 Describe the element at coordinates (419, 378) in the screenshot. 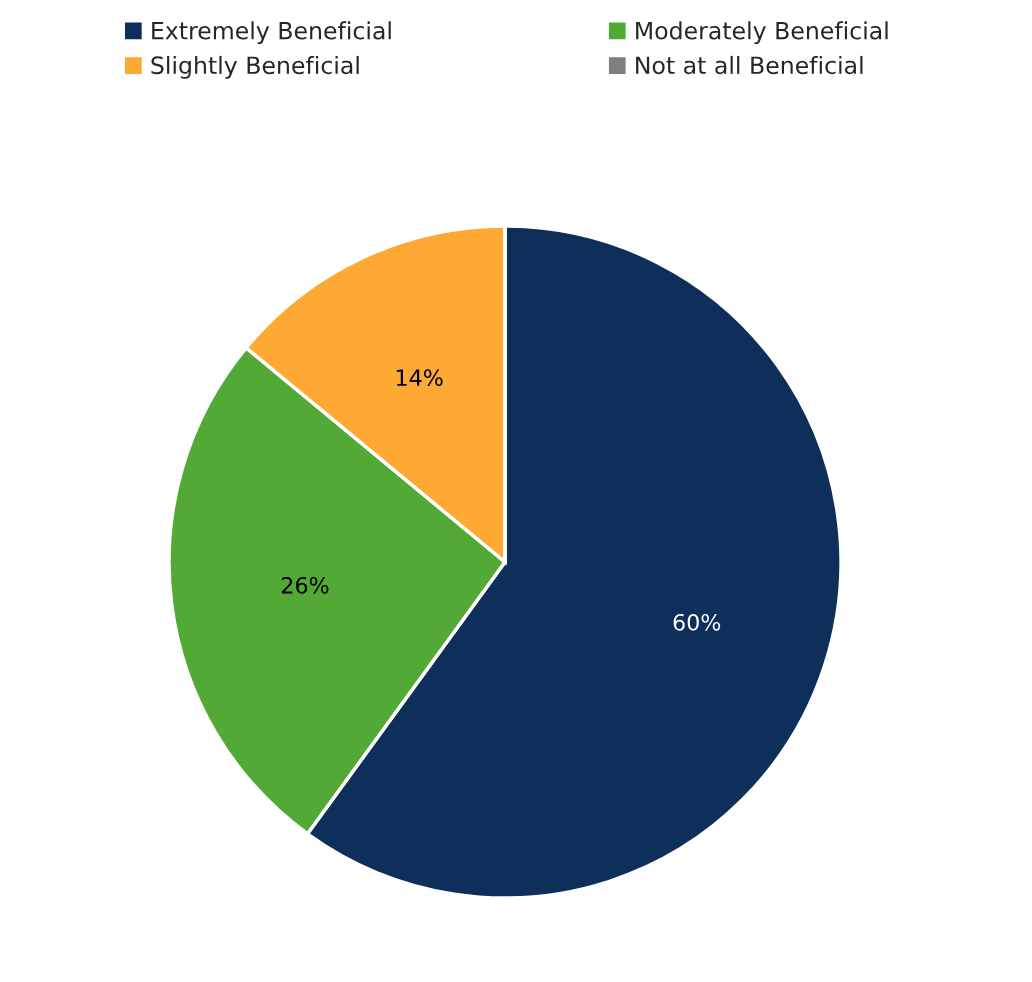

I see `data-label: 14%` at that location.